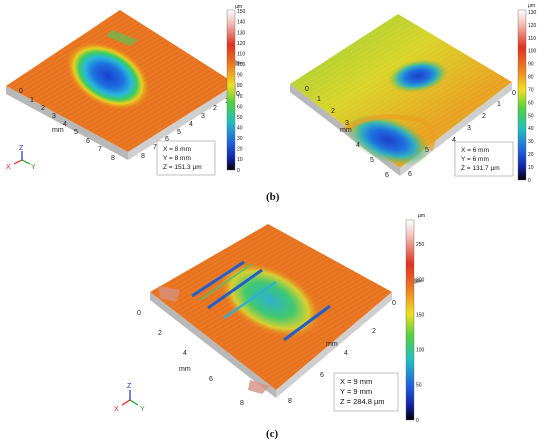 This screenshot has height=445, width=550. What do you see at coordinates (139, 313) in the screenshot?
I see `tick-c-y0: 0` at bounding box center [139, 313].